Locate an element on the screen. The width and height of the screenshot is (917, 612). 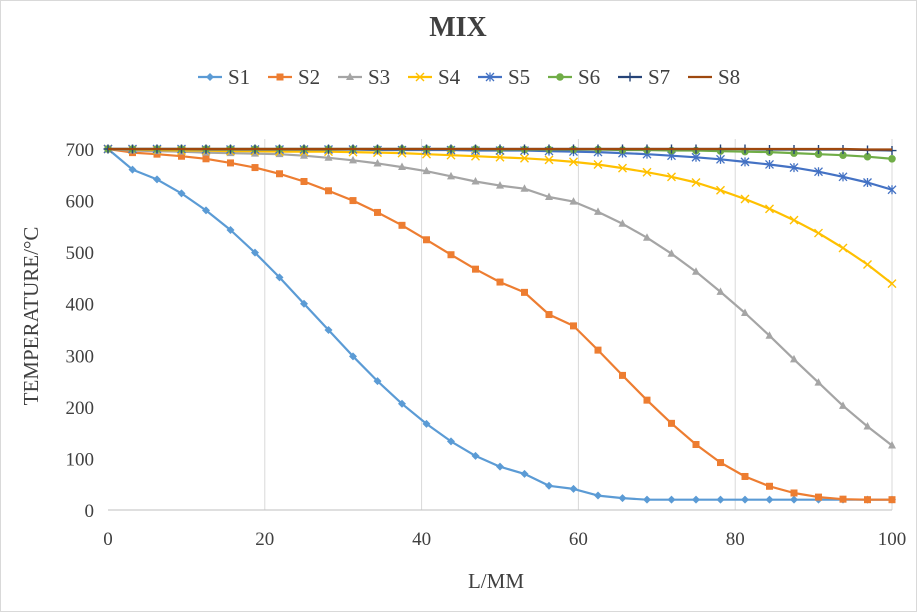
legend-item-s5: S5 is located at coordinates (504, 77).